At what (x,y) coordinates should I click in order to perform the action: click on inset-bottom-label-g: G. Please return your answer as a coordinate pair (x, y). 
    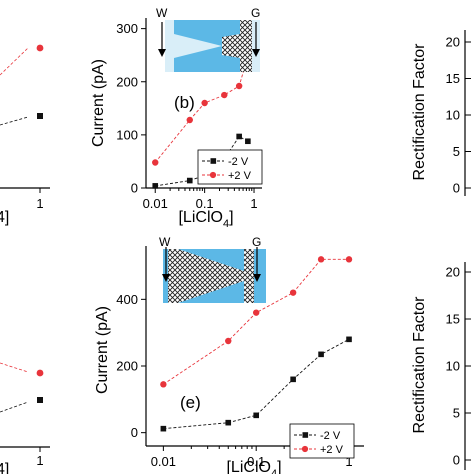
    Looking at the image, I should click on (256, 242).